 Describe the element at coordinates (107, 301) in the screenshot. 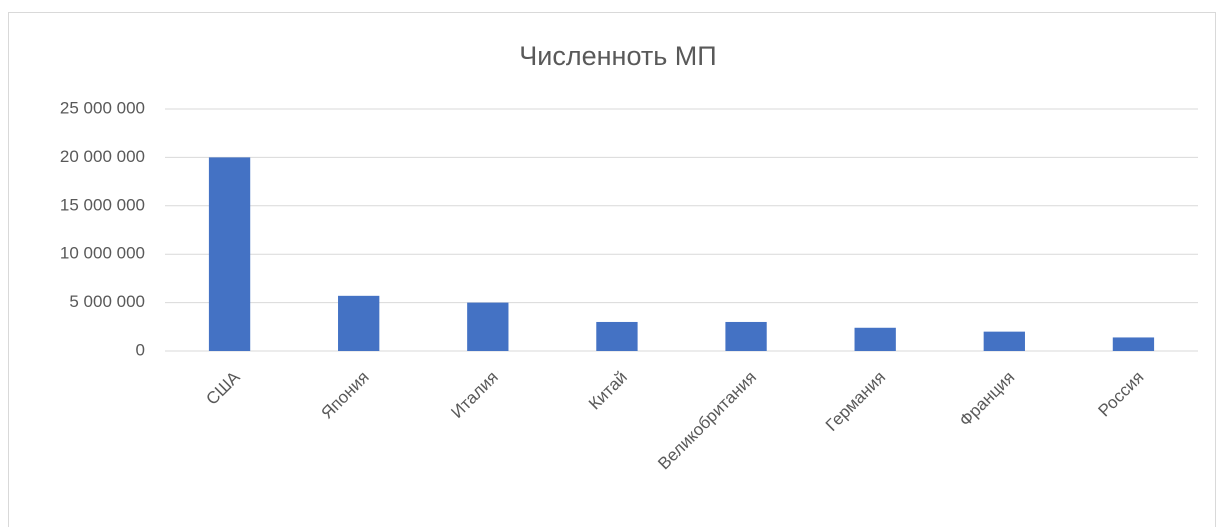

I see `y-tick-label: 5 000 000` at that location.